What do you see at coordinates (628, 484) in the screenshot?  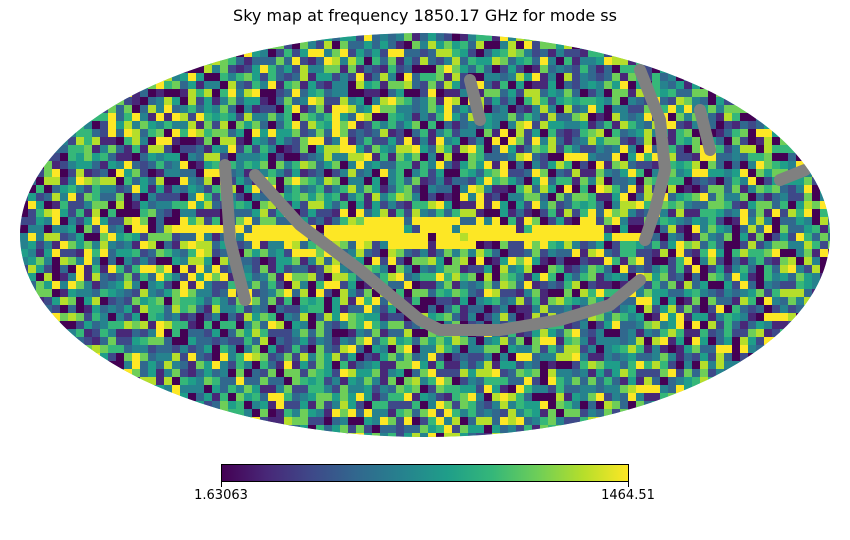 I see `colorbar-max-tick` at bounding box center [628, 484].